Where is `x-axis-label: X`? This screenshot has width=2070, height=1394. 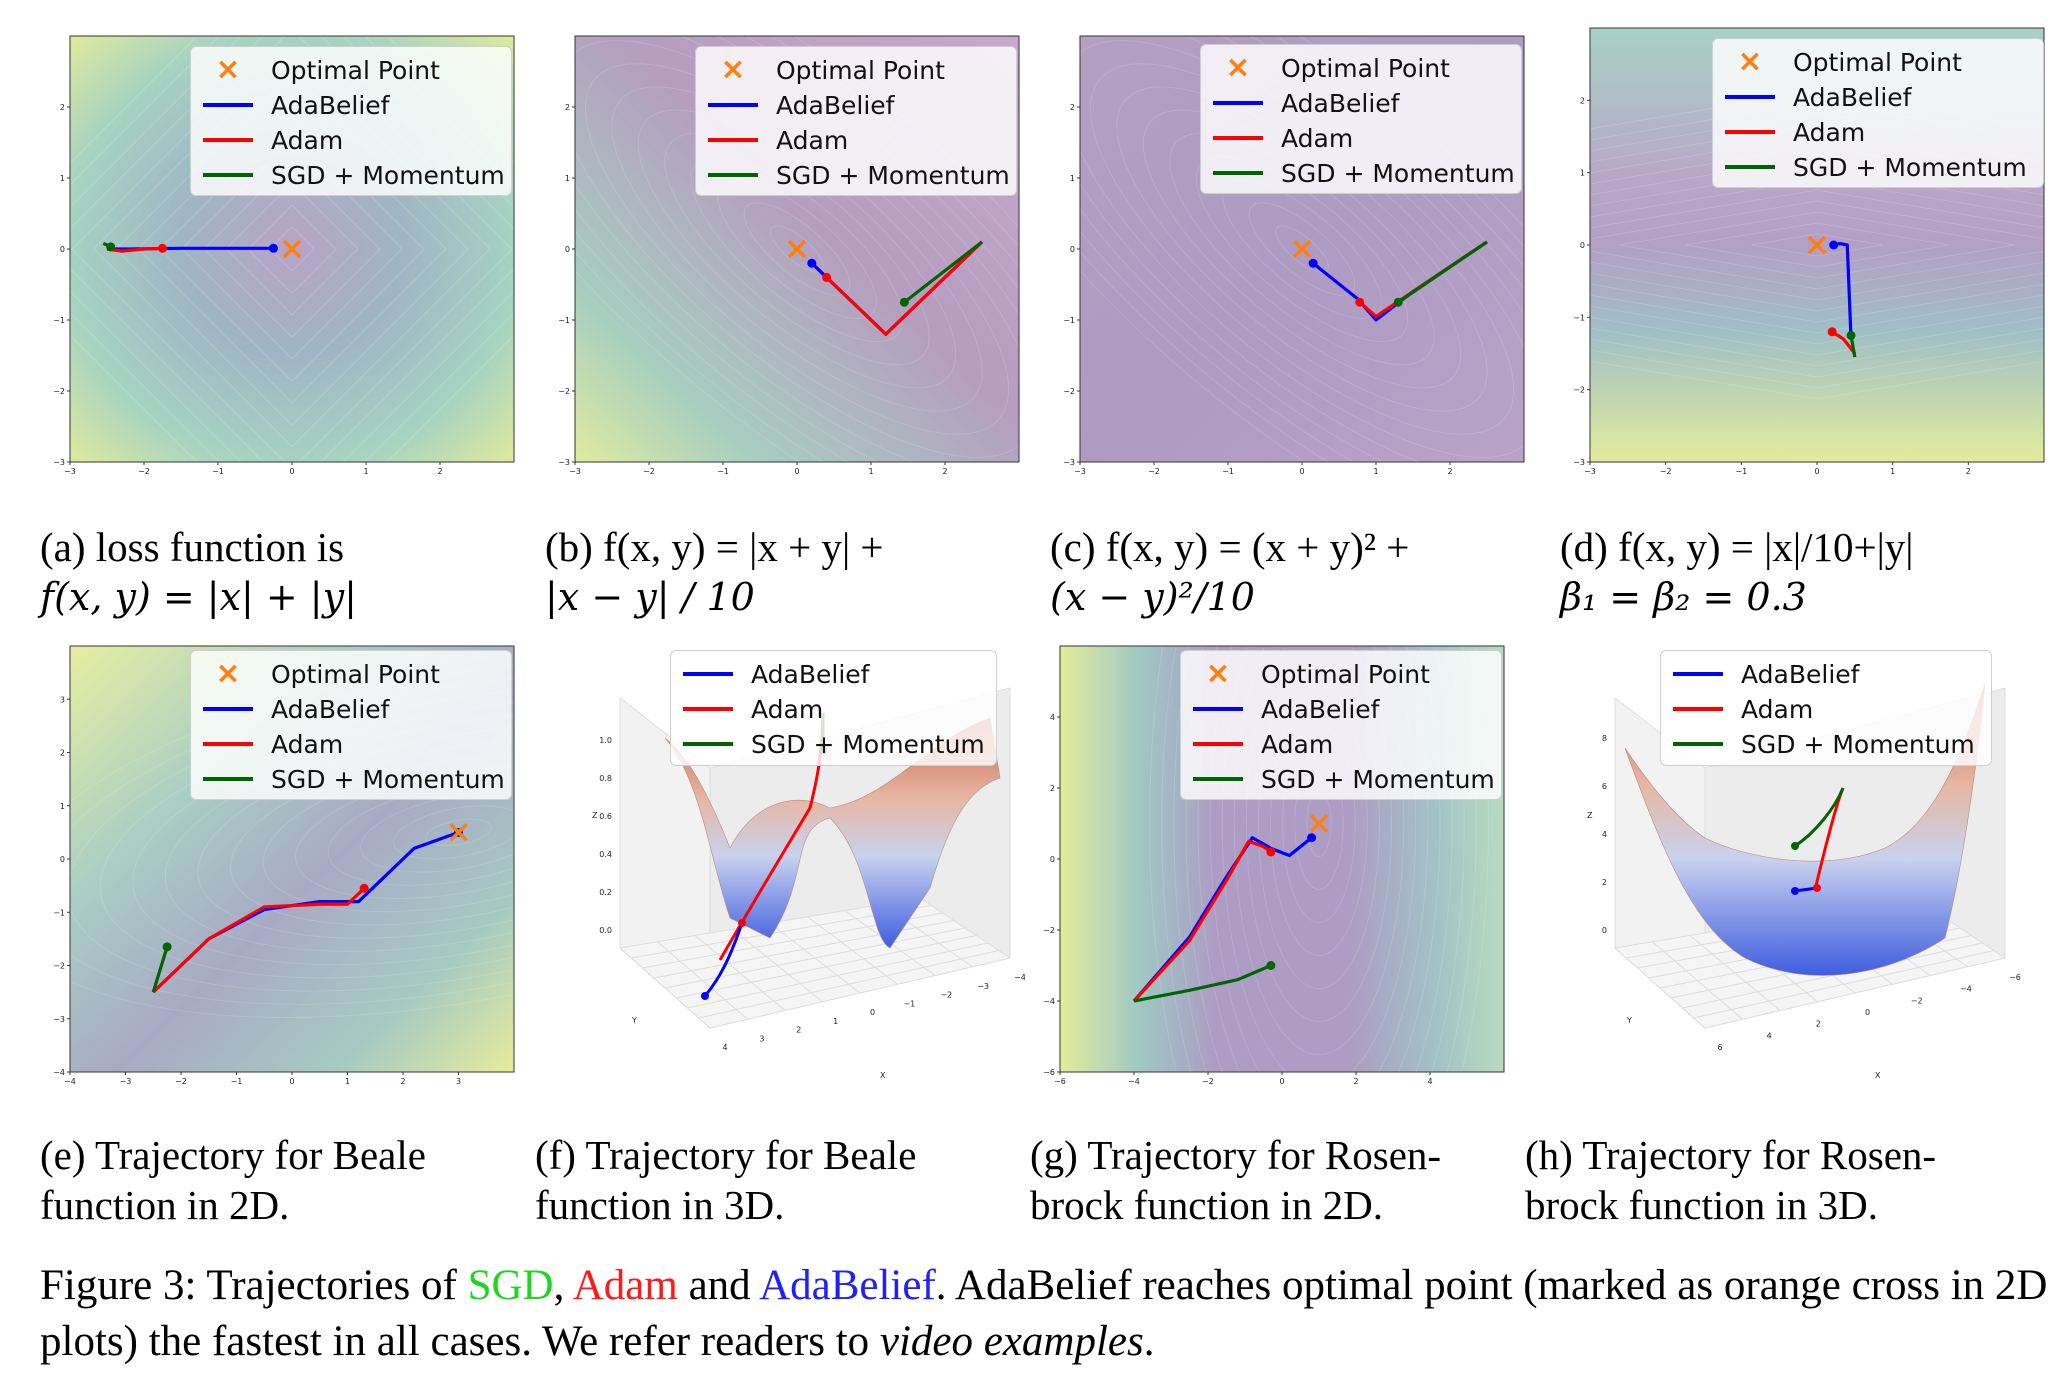
x-axis-label: X is located at coordinates (1878, 1075).